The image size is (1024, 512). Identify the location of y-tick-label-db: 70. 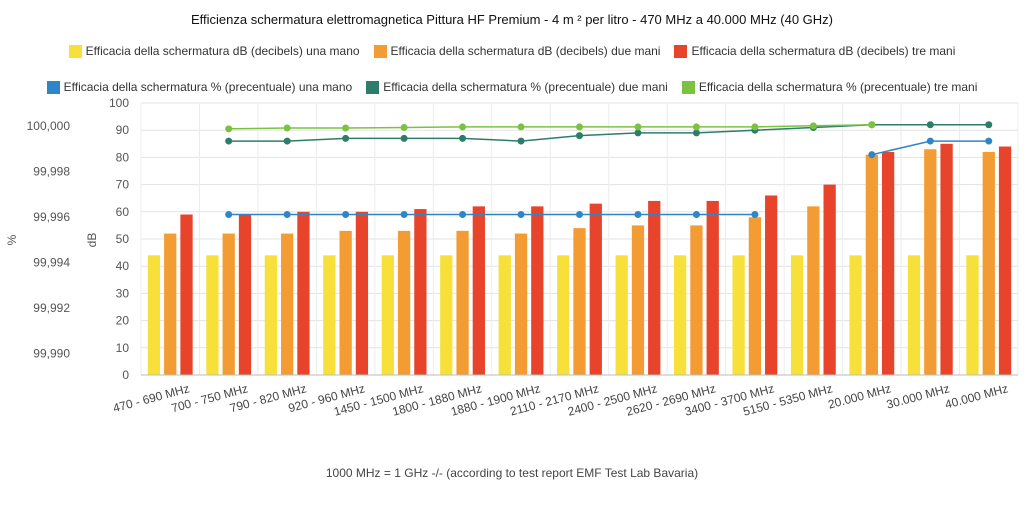
(123, 185).